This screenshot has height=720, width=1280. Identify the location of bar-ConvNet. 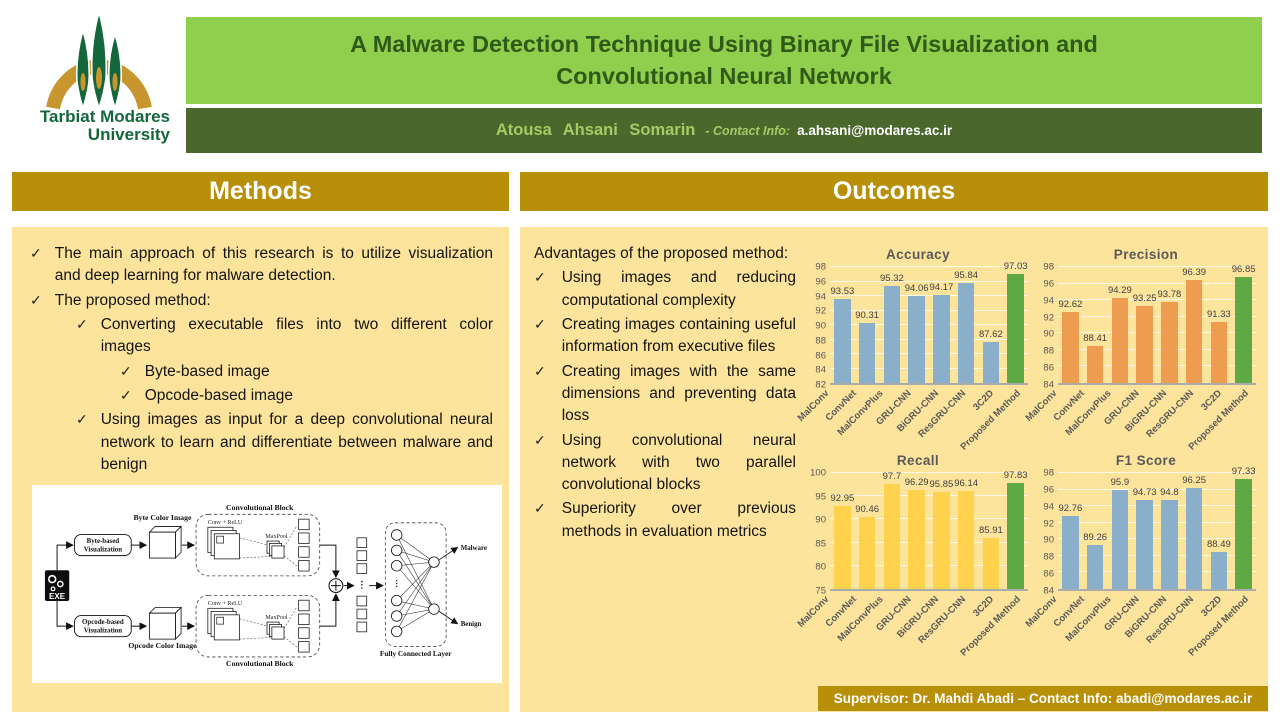
(867, 352).